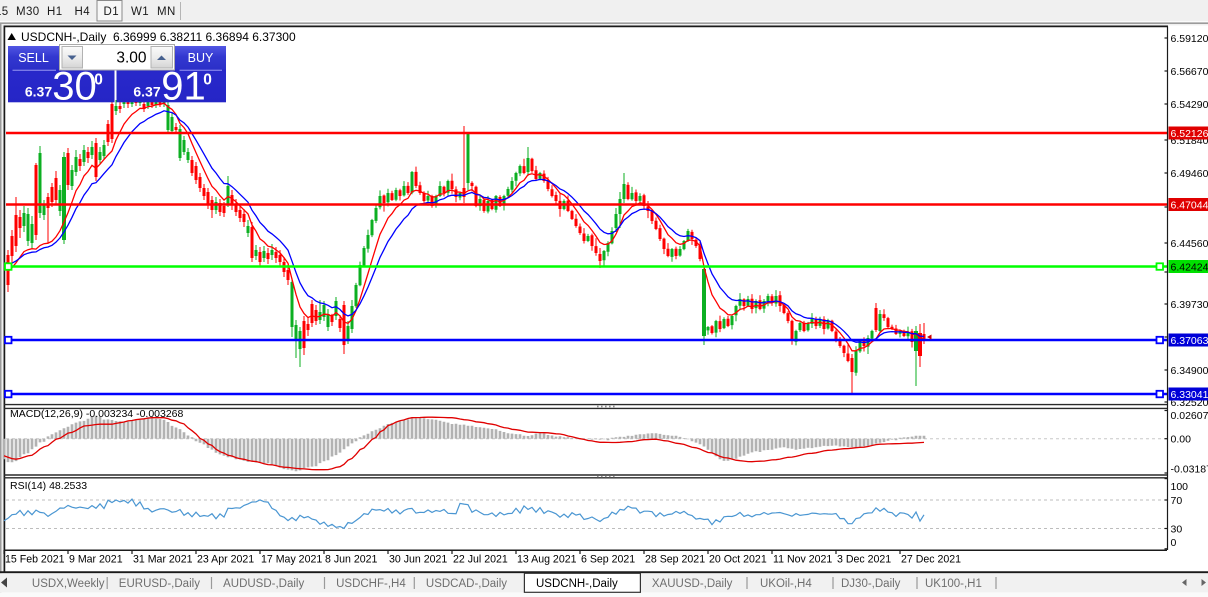 This screenshot has height=597, width=1208. Describe the element at coordinates (33, 58) in the screenshot. I see `svg-text: SELL` at that location.